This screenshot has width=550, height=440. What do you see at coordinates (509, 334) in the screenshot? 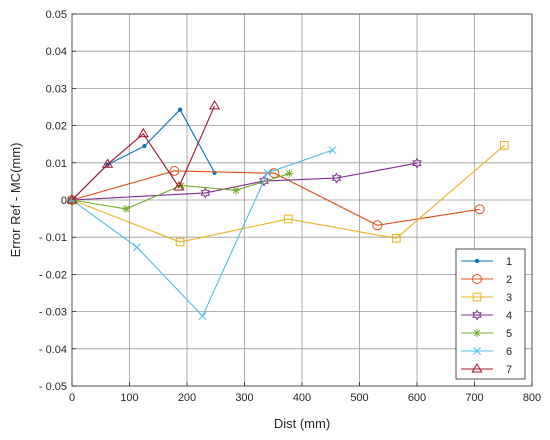
I see `legend-label: 5` at bounding box center [509, 334].